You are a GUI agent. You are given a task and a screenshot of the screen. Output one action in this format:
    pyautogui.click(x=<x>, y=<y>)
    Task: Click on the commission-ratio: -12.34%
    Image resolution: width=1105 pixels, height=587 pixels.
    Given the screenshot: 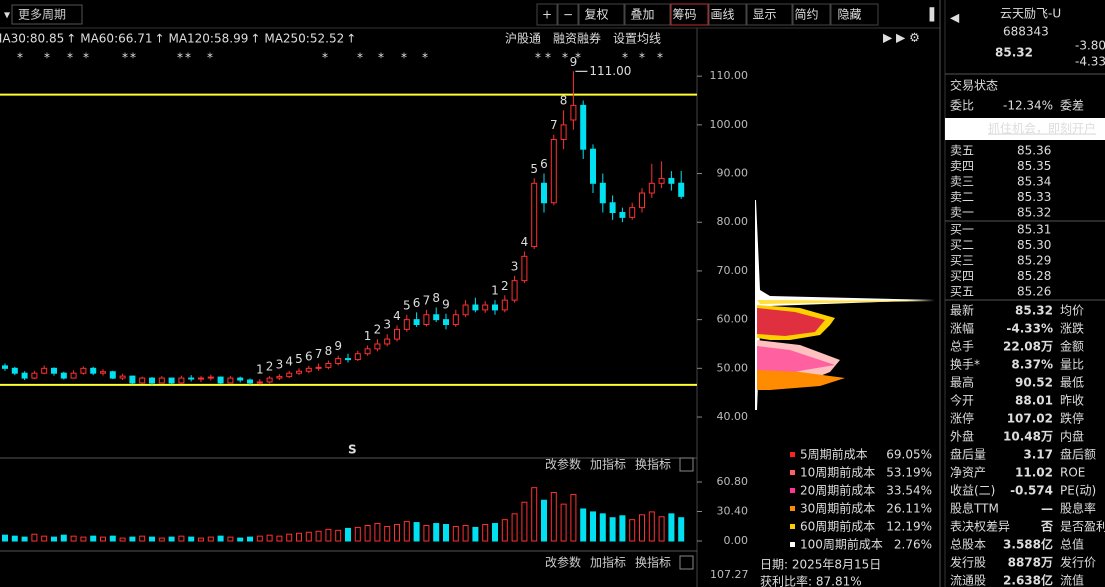 What is the action you would take?
    pyautogui.click(x=1028, y=106)
    